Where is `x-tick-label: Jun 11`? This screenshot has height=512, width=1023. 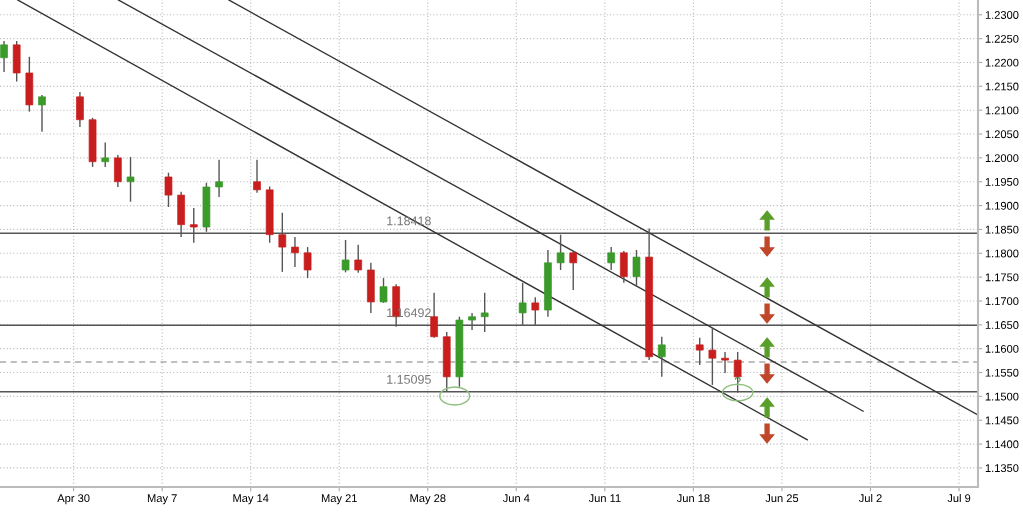 x-tick-label: Jun 11 is located at coordinates (604, 498).